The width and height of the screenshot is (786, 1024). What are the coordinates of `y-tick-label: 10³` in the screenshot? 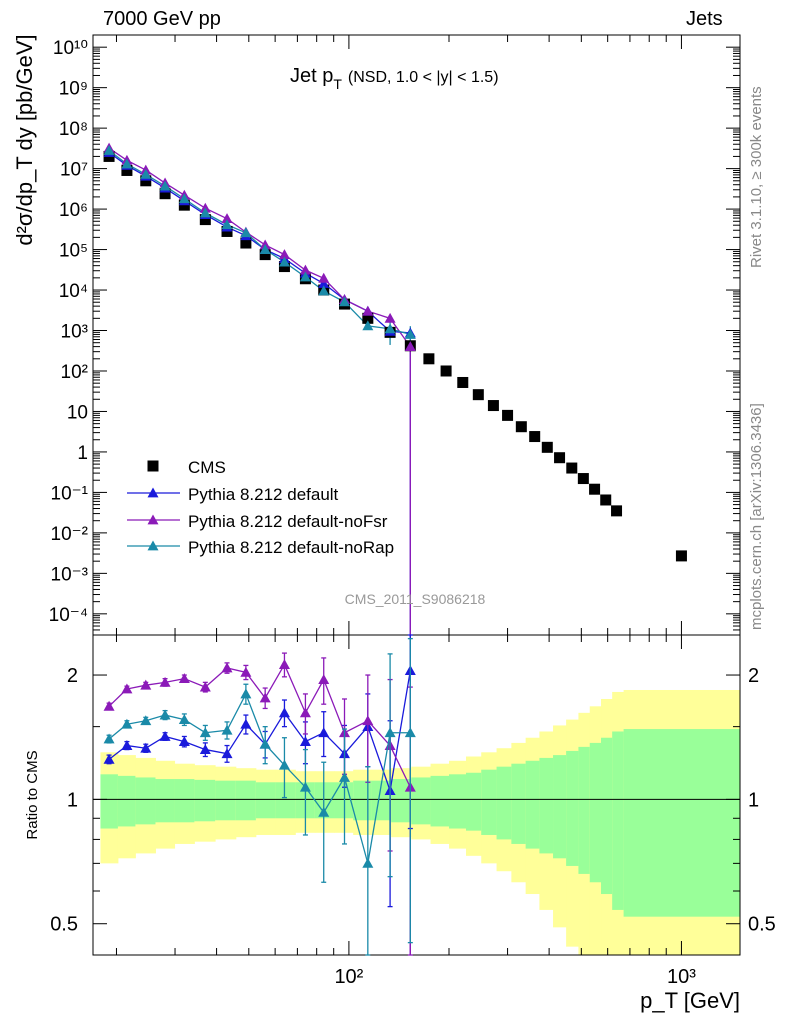 It's located at (74, 332).